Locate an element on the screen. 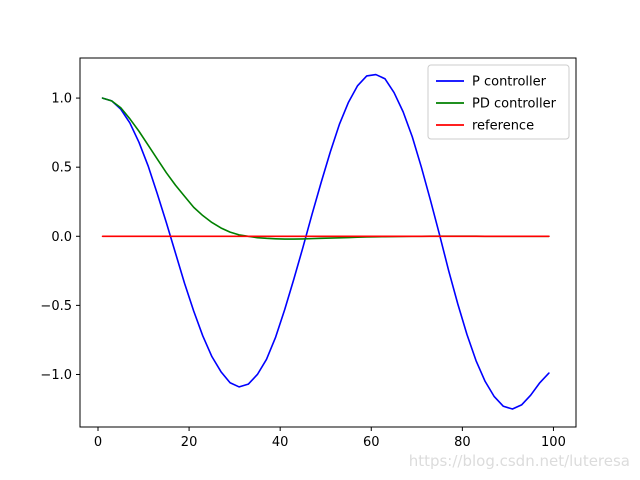 The image size is (640, 480). x-axis-ticks: 0 20 40 60 80 100 is located at coordinates (330, 438).